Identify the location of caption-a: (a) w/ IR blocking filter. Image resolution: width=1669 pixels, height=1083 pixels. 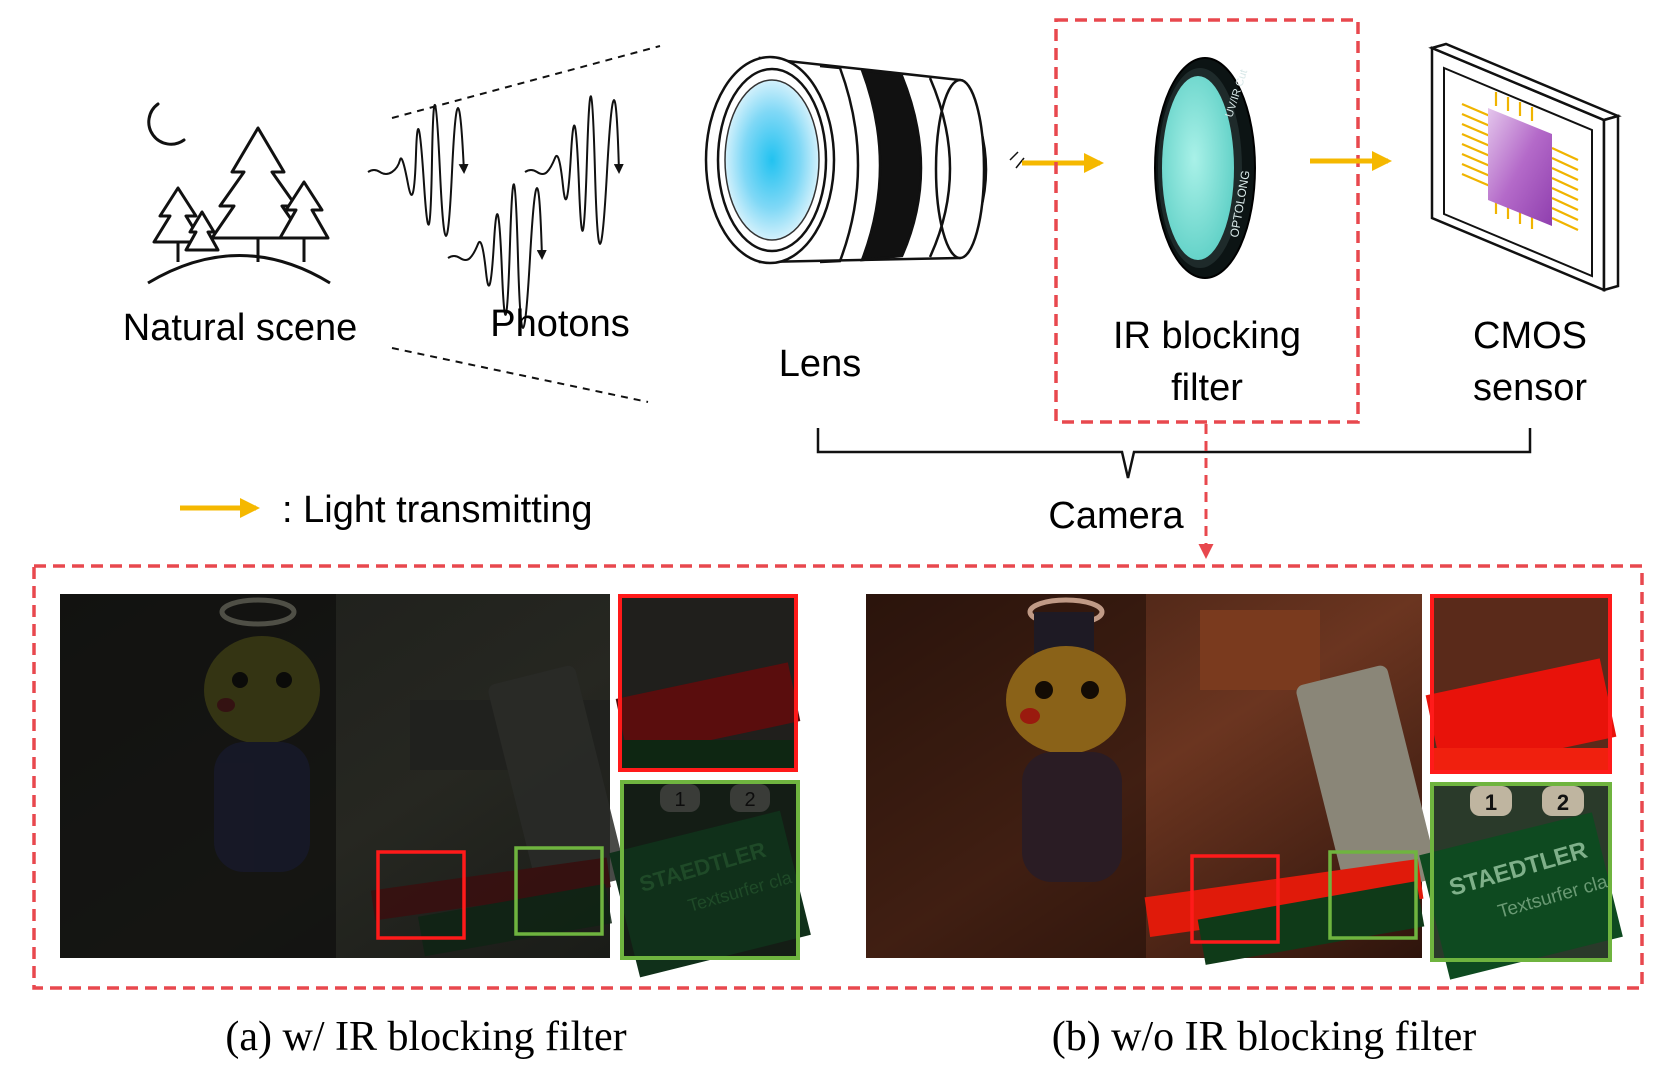
(425, 1037).